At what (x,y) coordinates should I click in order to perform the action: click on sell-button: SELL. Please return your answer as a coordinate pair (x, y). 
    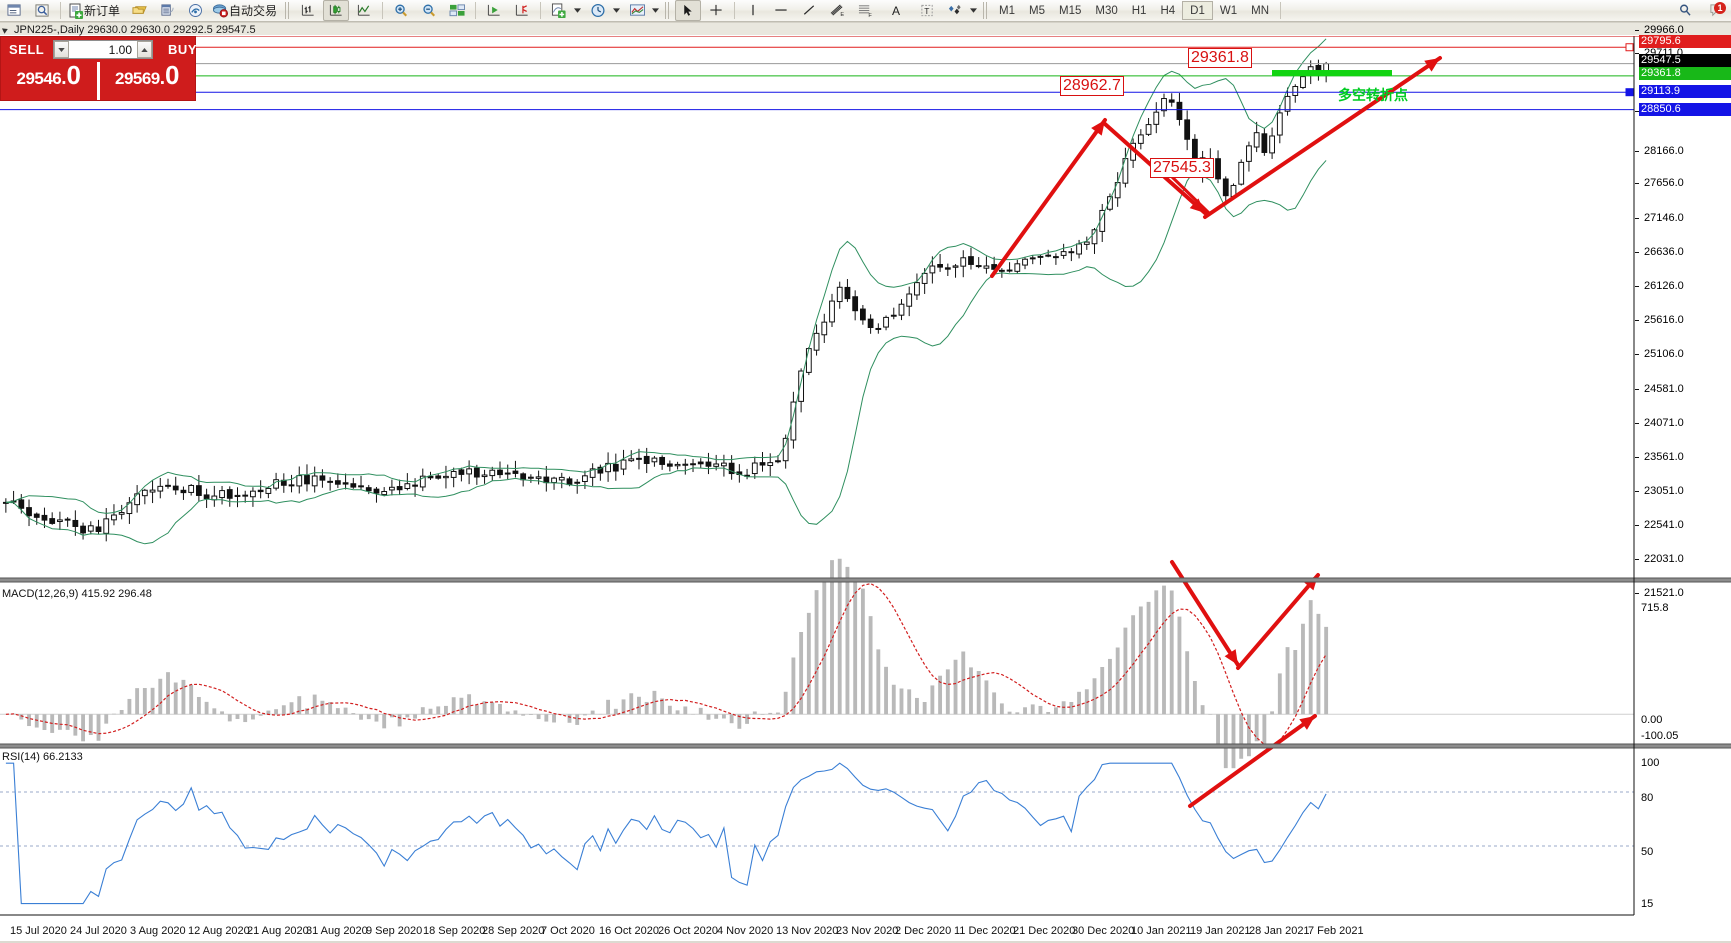
    Looking at the image, I should click on (27, 49).